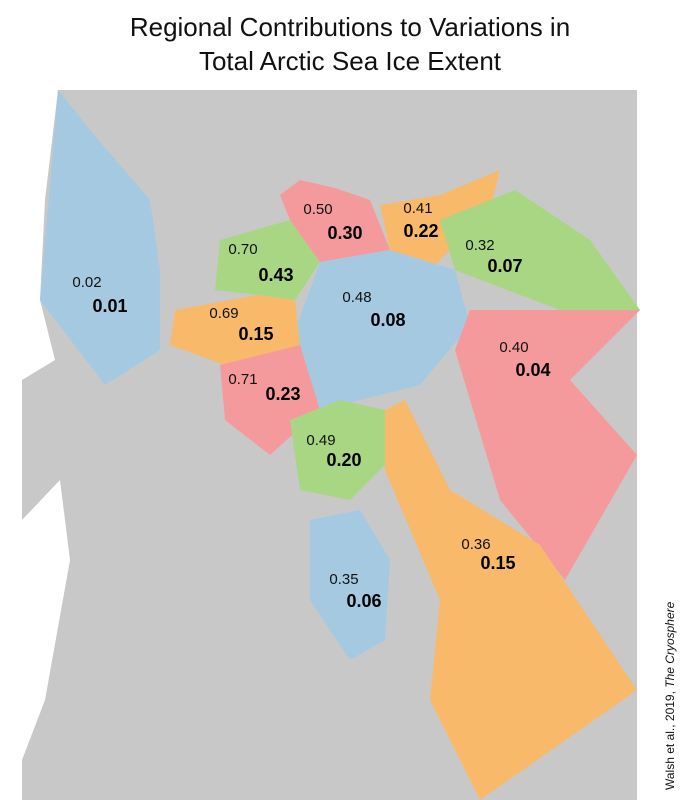  Describe the element at coordinates (282, 394) in the screenshot. I see `region-value-lower: 0.23` at that location.